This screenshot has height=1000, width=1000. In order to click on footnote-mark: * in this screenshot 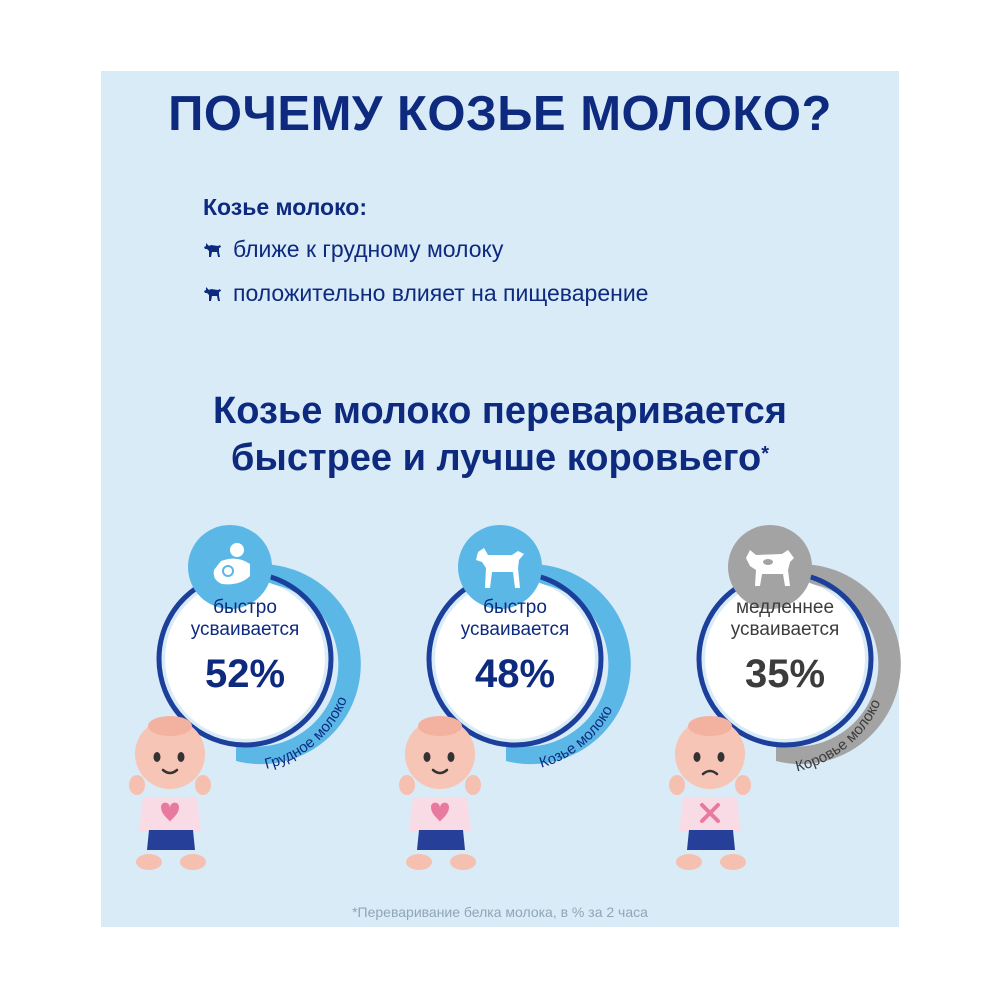, I will do `click(765, 454)`.